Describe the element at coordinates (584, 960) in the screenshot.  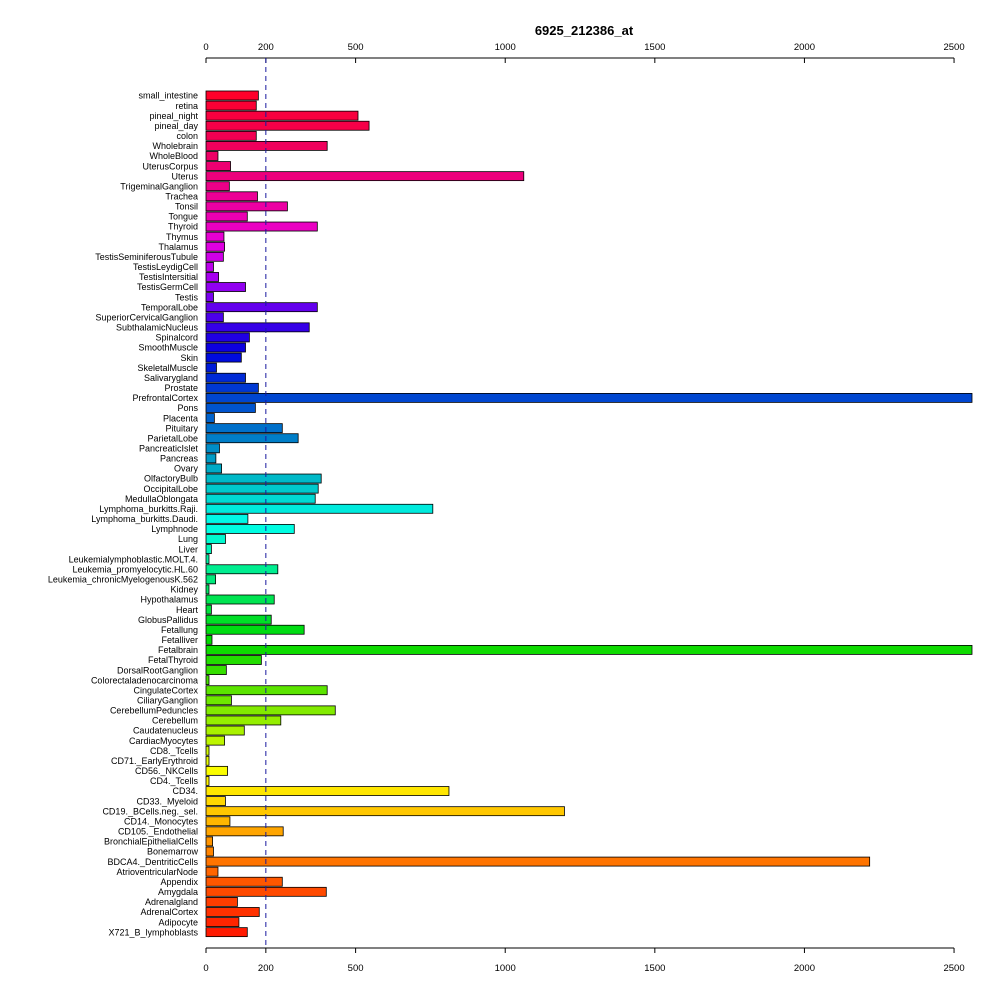
I see `bottom-x-axis: 0 200 500 1000 1500 2000 2500` at that location.